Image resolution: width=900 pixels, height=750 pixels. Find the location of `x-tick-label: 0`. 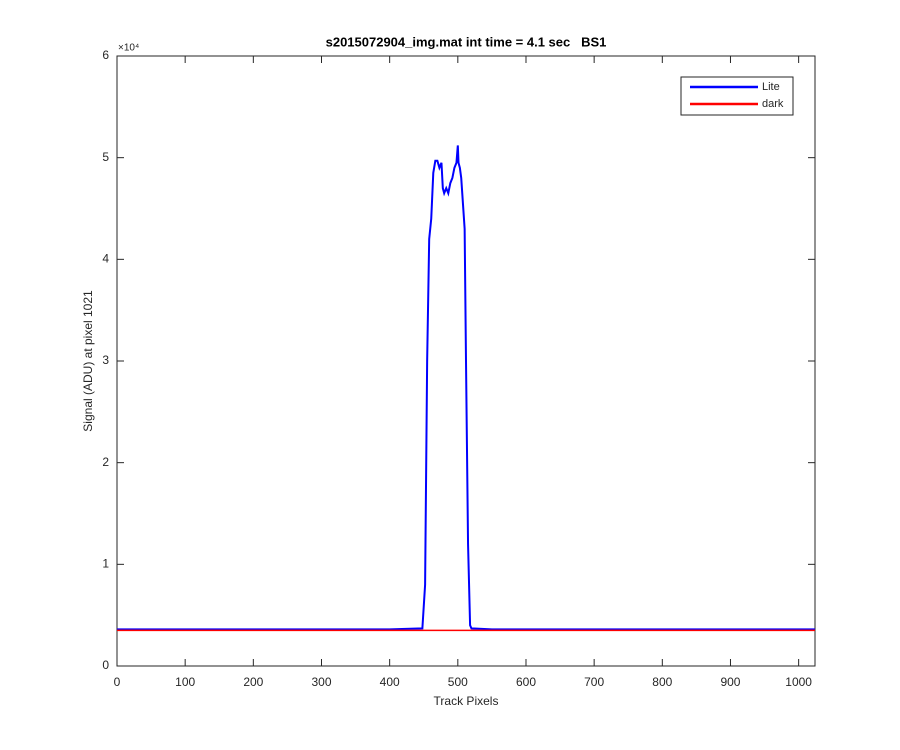

x-tick-label: 0 is located at coordinates (117, 682).